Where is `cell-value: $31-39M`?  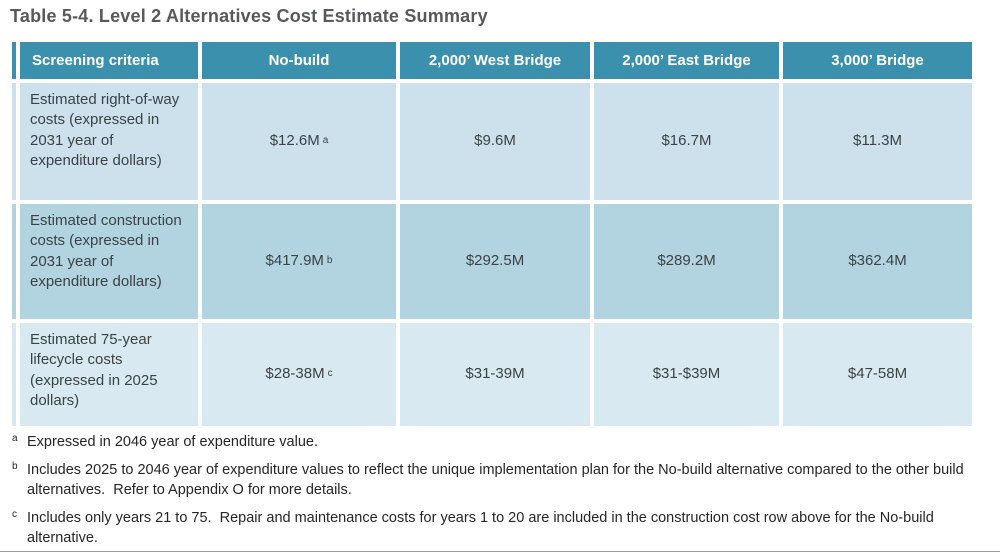
cell-value: $31-39M is located at coordinates (495, 374).